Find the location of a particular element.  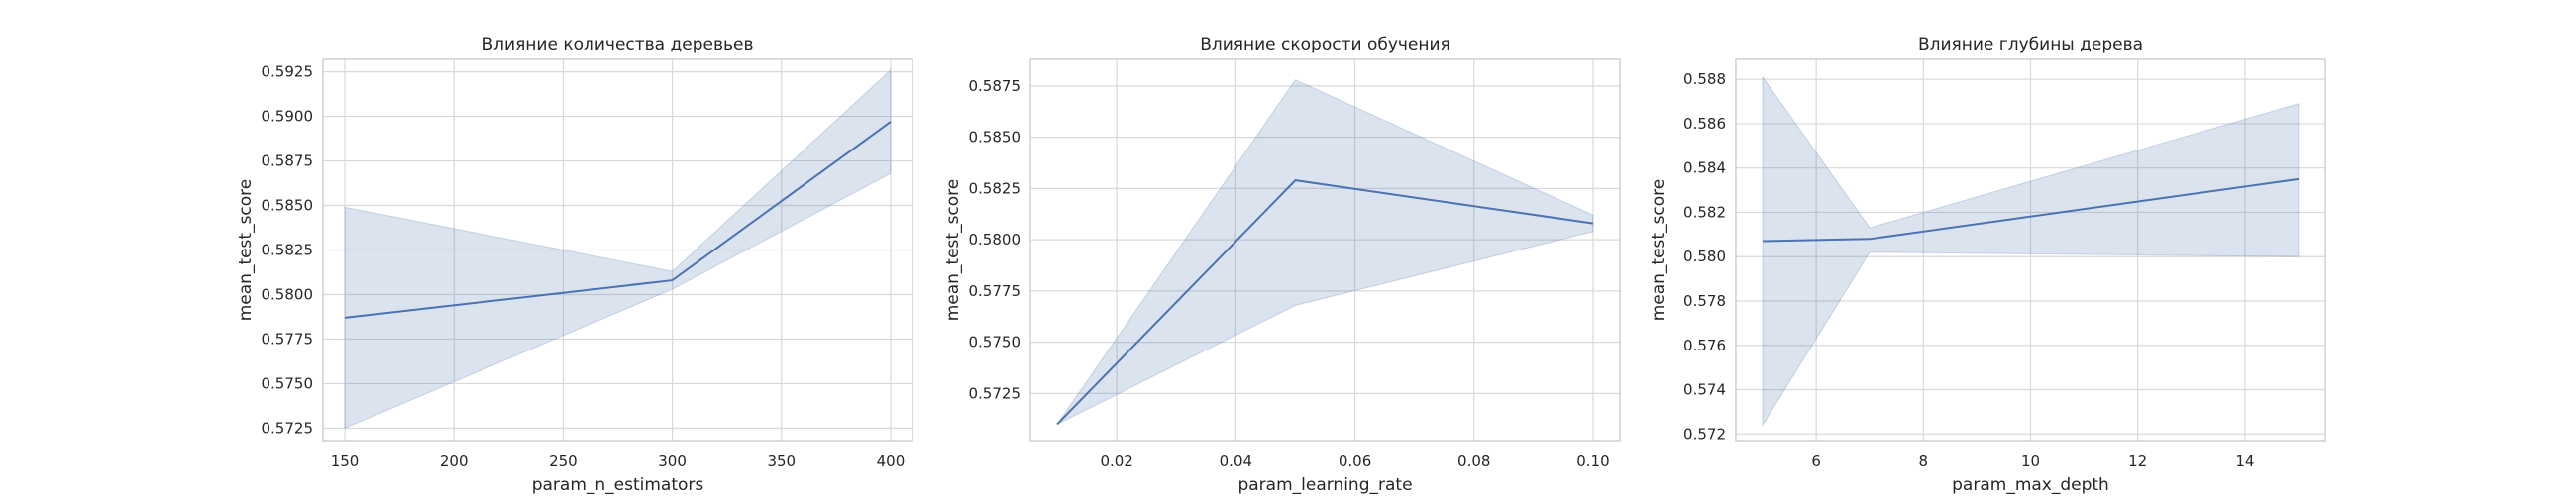

chart-2-confidence-band is located at coordinates (1325, 252).